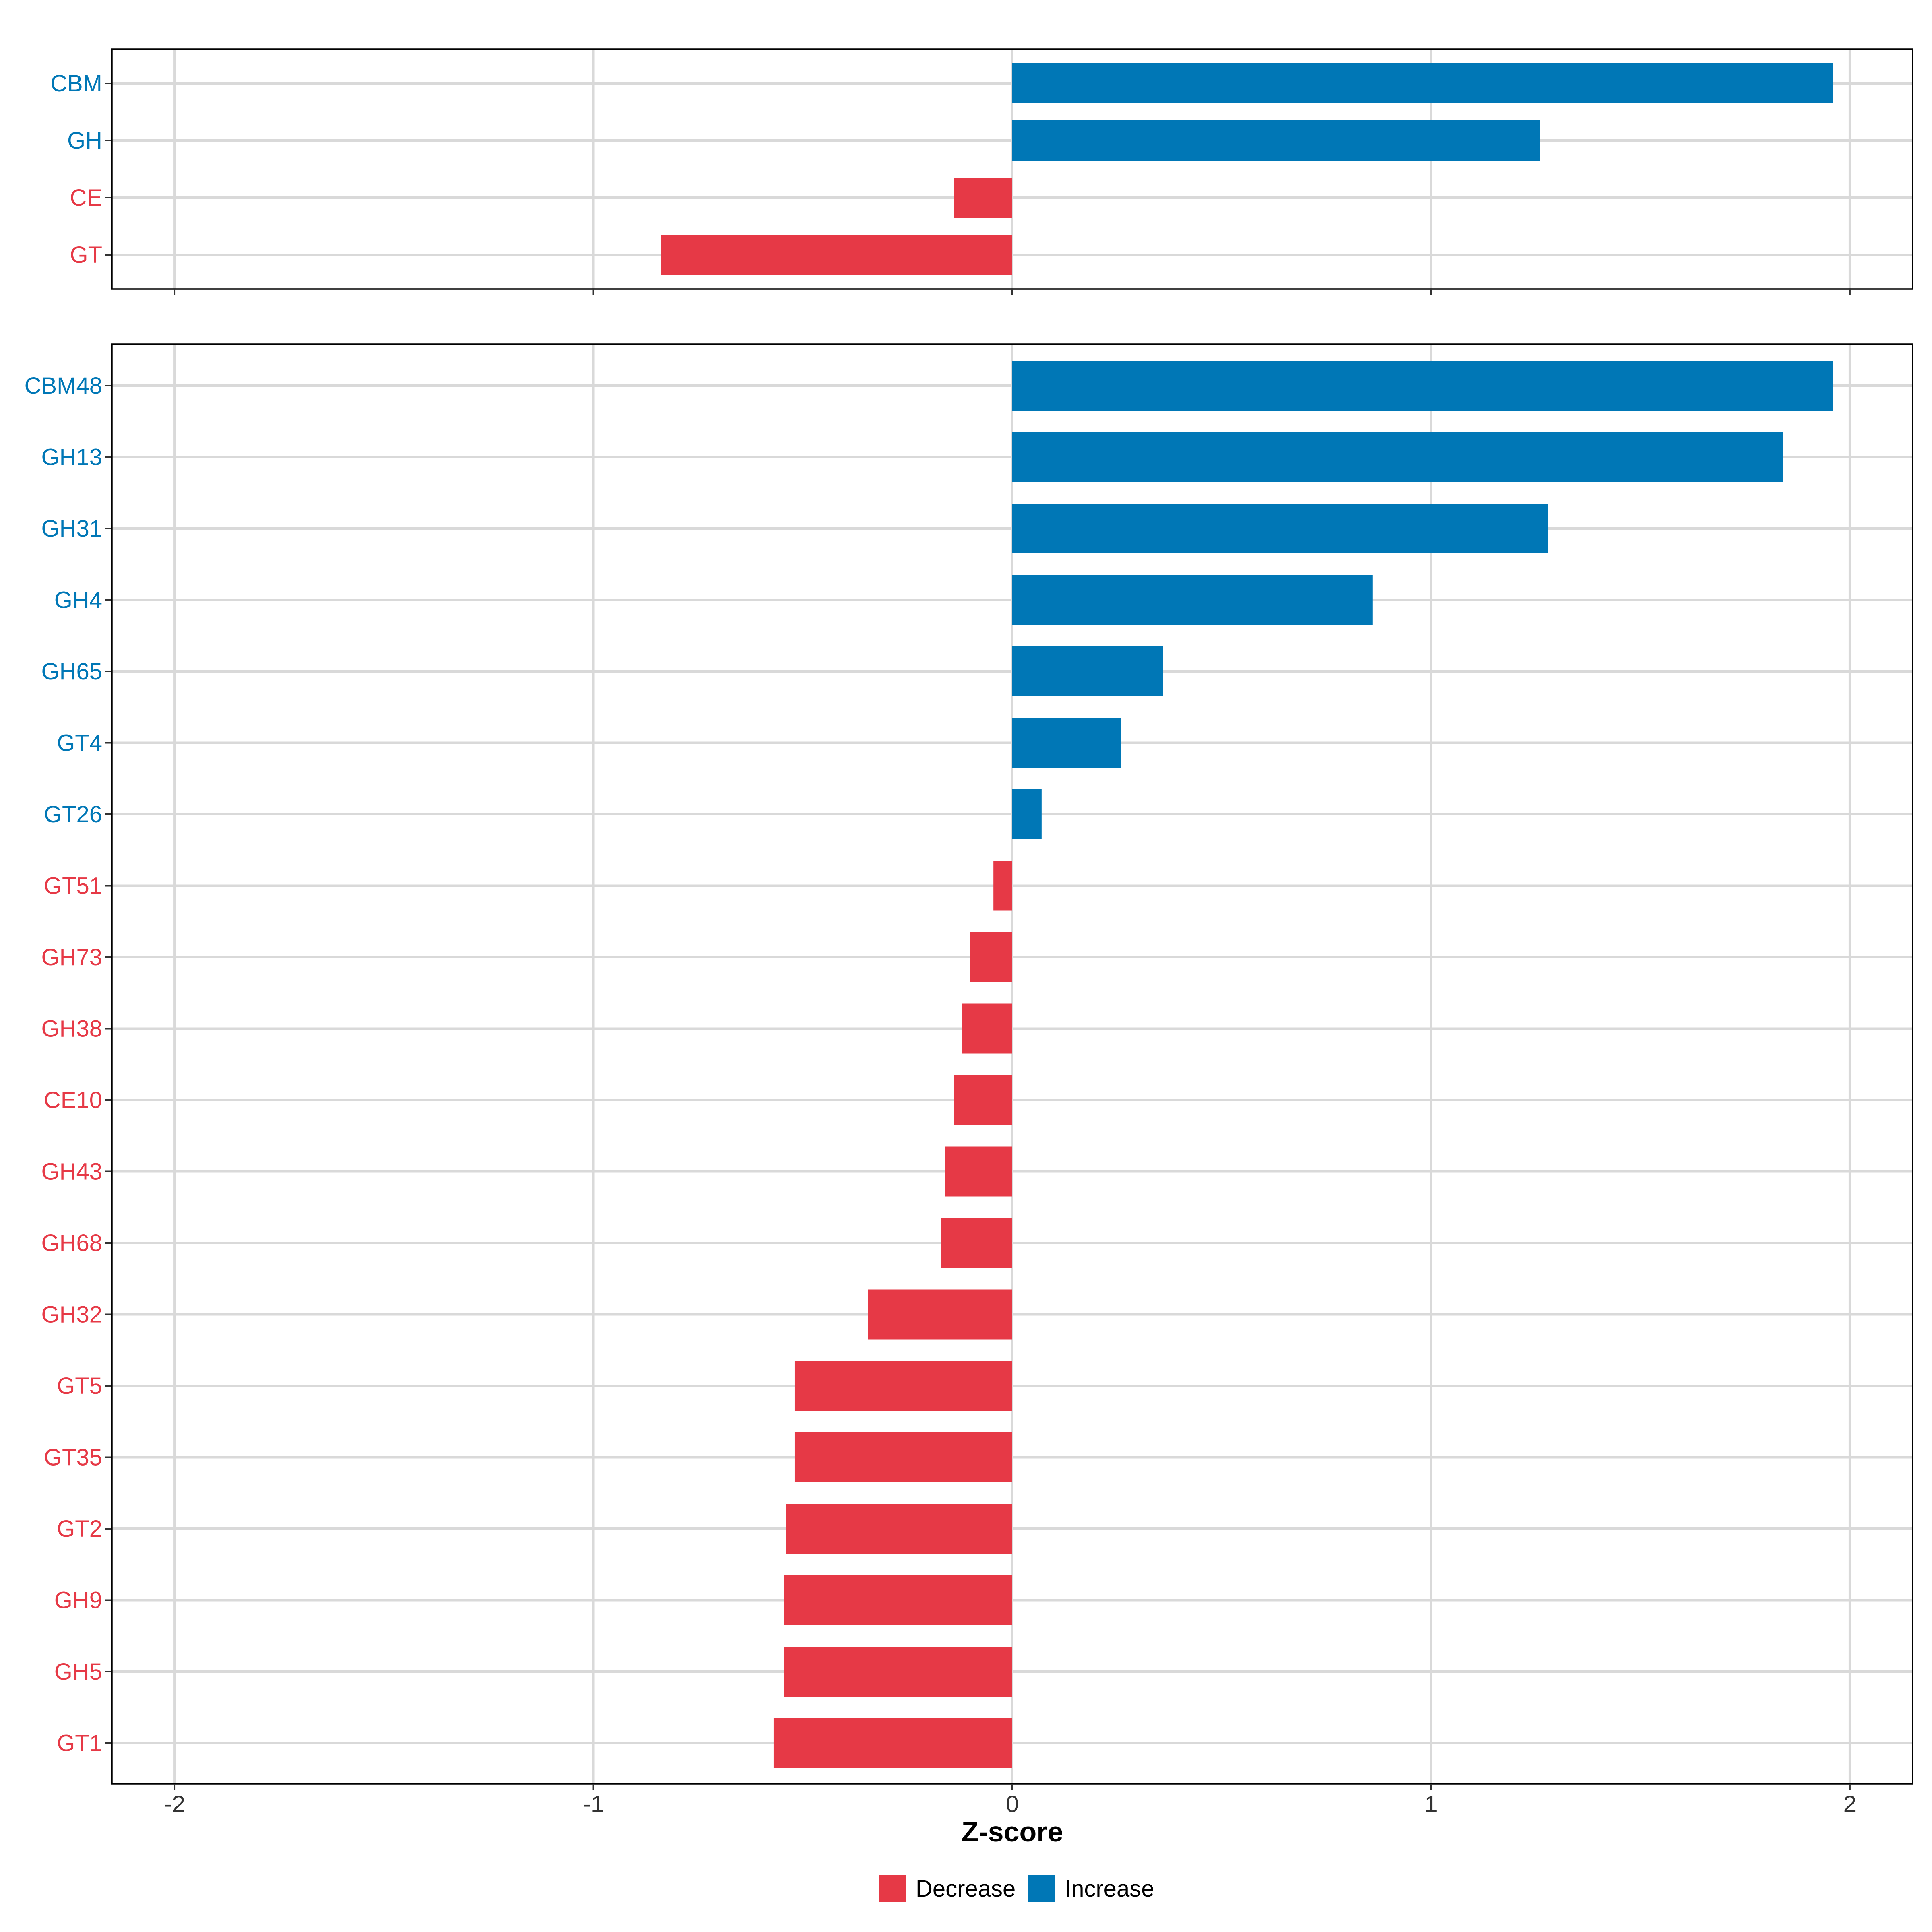 The height and width of the screenshot is (1932, 1932). What do you see at coordinates (983, 1100) in the screenshot?
I see `bar-ce10` at bounding box center [983, 1100].